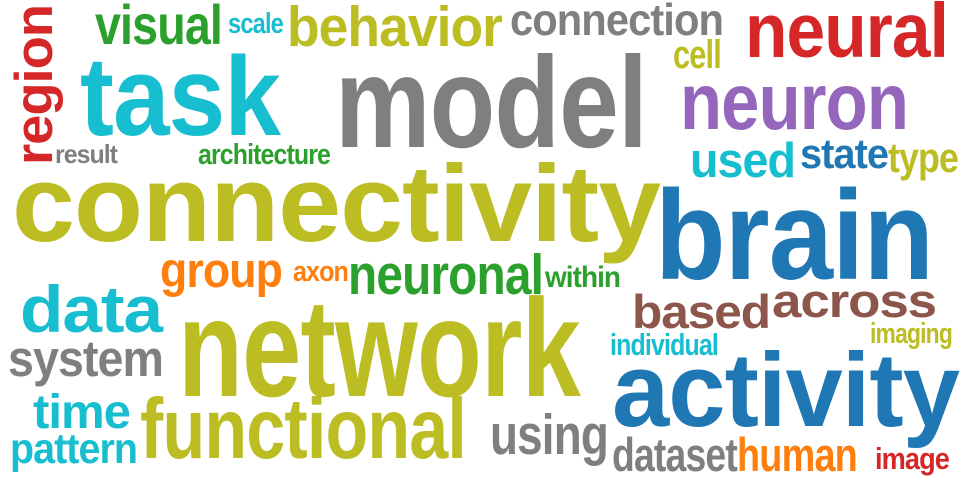  Describe the element at coordinates (34, 84) in the screenshot. I see `word-region: region` at that location.